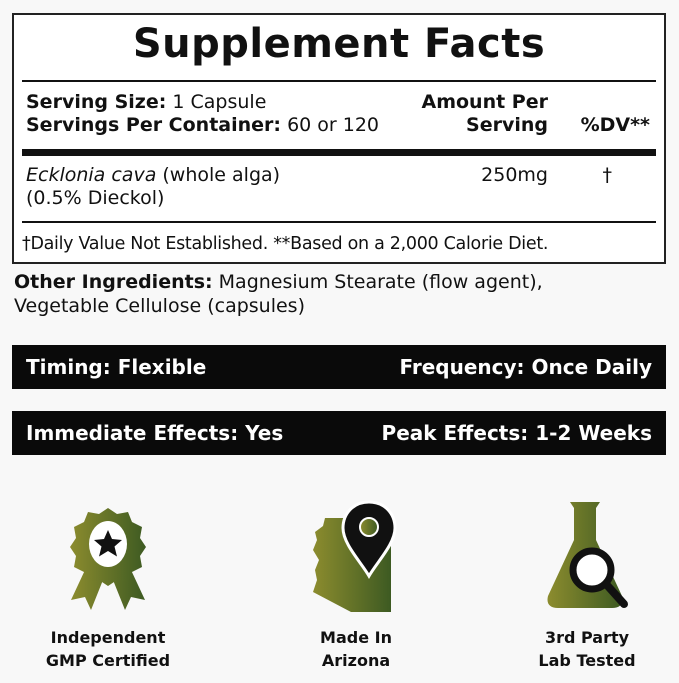 This screenshot has height=683, width=679. I want to click on serving-size-label: Serving Size:, so click(96, 102).